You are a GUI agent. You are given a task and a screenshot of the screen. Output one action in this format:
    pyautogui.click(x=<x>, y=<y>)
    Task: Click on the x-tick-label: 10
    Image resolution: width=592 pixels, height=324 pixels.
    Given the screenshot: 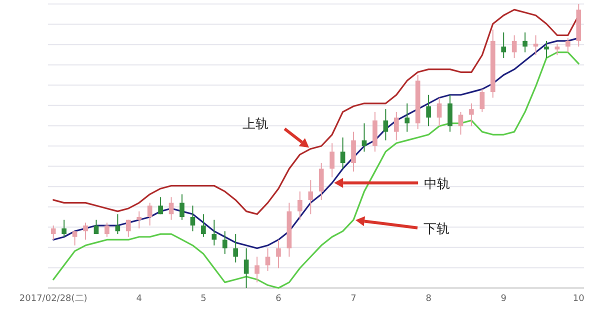 What is the action you would take?
    pyautogui.click(x=578, y=299)
    